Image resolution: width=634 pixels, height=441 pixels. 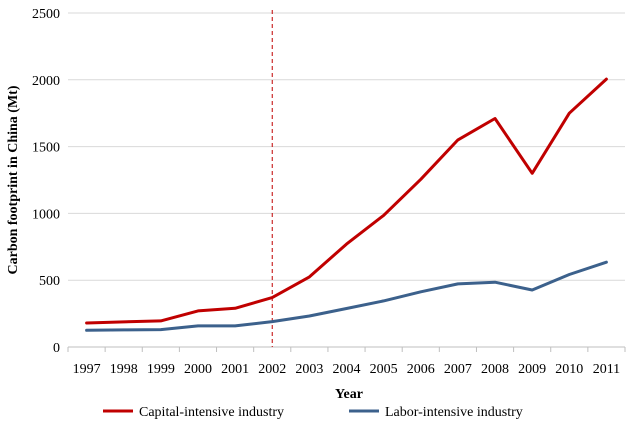 I want to click on y-tick-label: 2000, so click(x=46, y=81).